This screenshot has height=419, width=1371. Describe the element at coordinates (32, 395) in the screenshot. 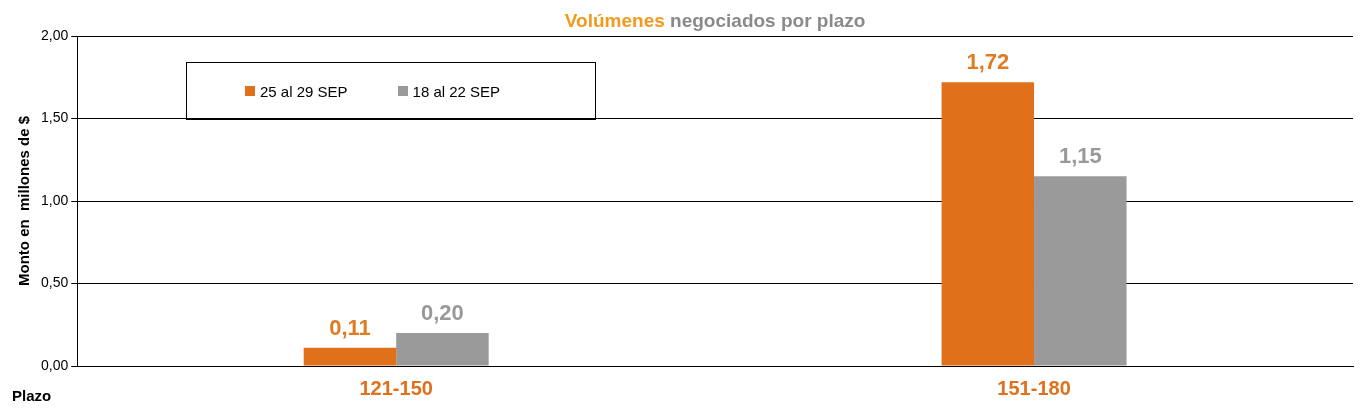

I see `x-axis-title: Plazo` at that location.